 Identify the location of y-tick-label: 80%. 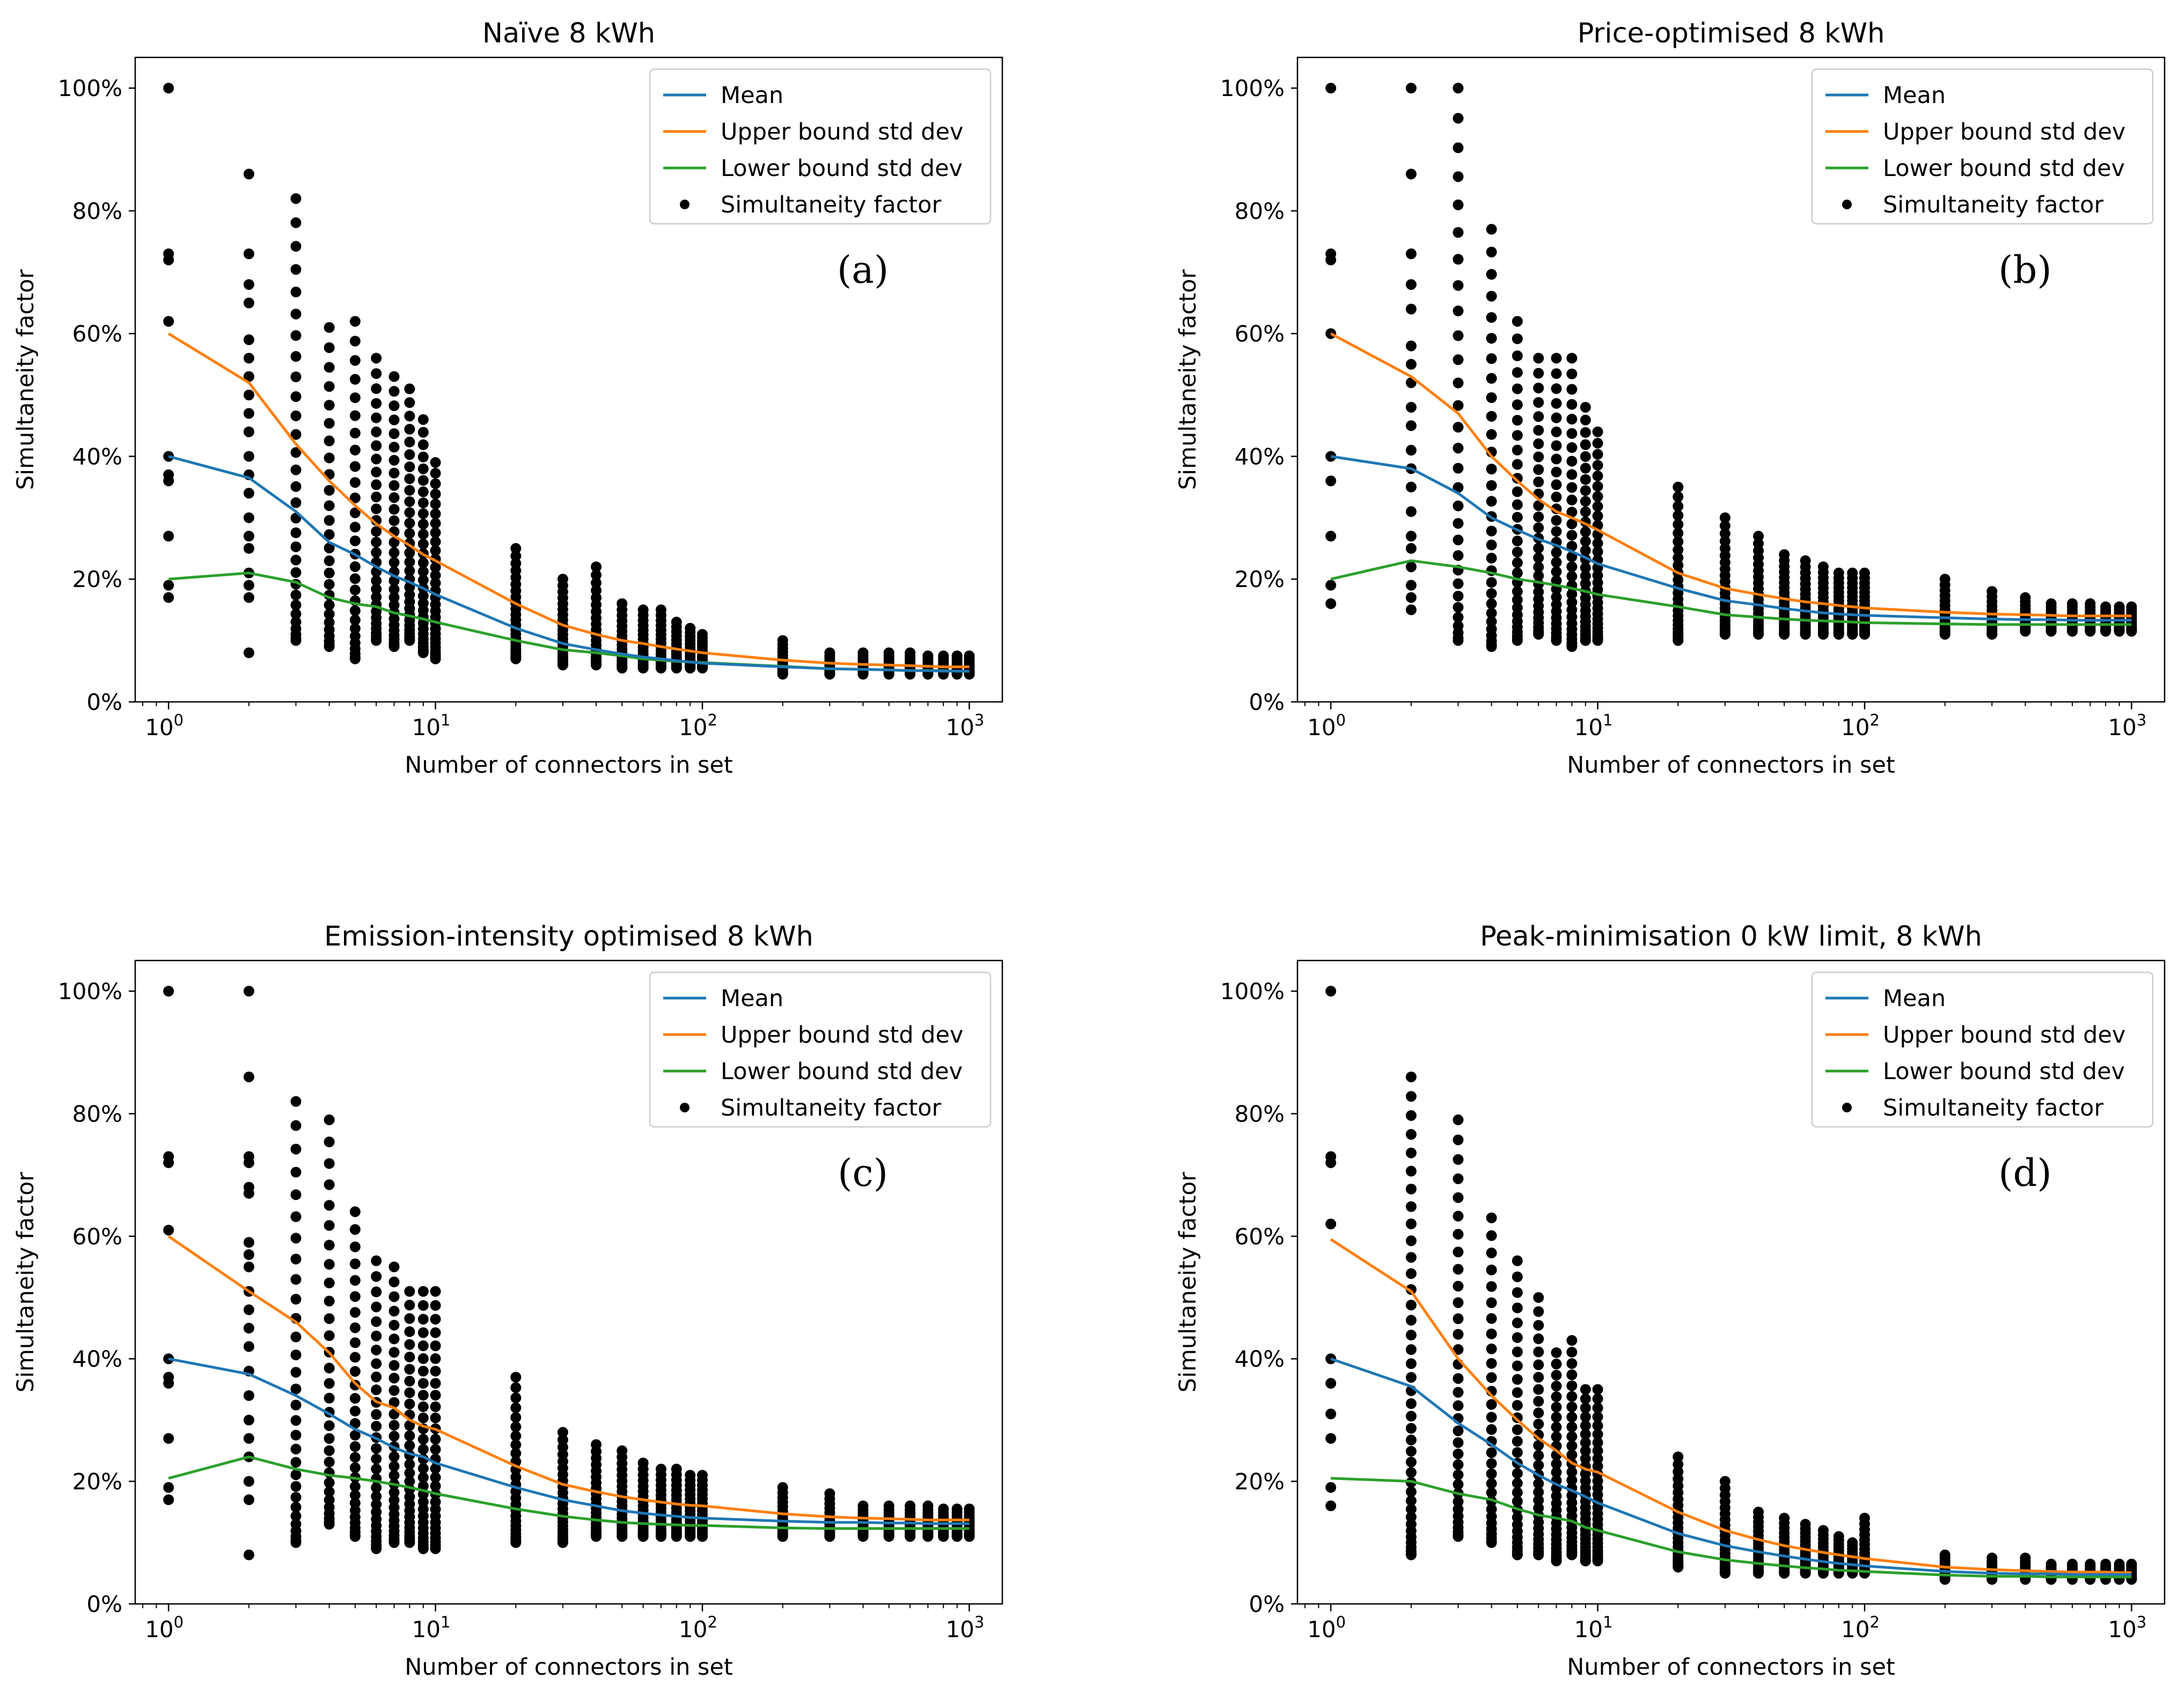
(1260, 1114).